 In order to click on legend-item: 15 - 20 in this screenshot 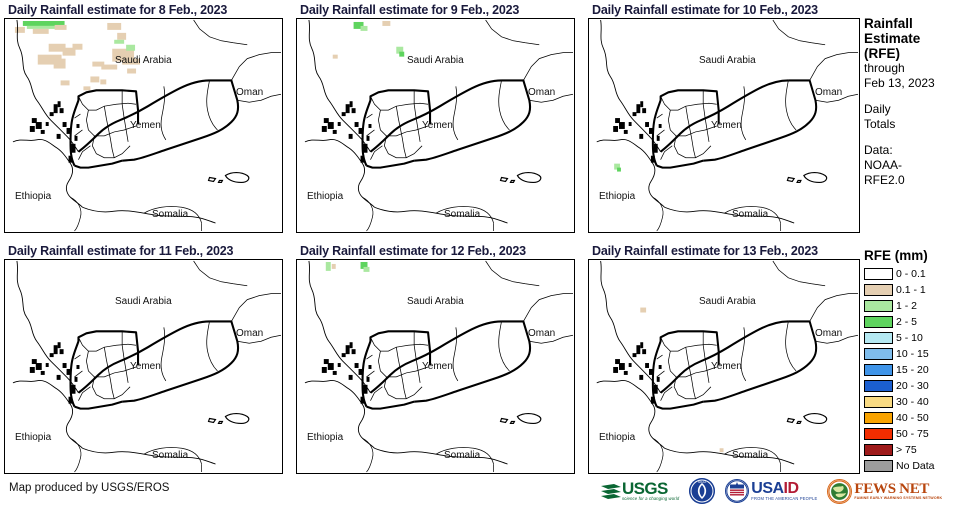, I will do `click(915, 369)`.